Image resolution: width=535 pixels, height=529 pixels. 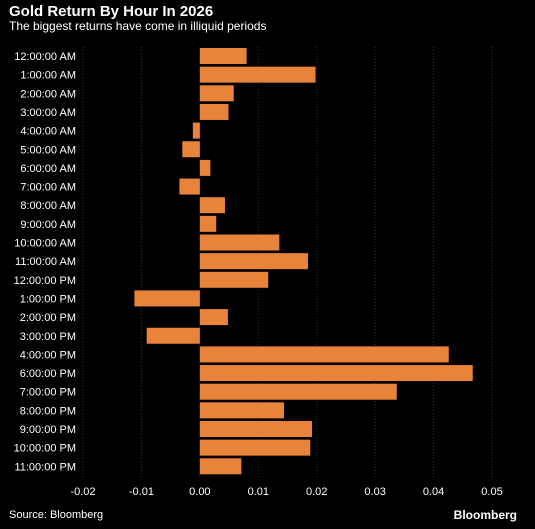 What do you see at coordinates (48, 150) in the screenshot?
I see `y-tick-label: 5:00:00 AM` at bounding box center [48, 150].